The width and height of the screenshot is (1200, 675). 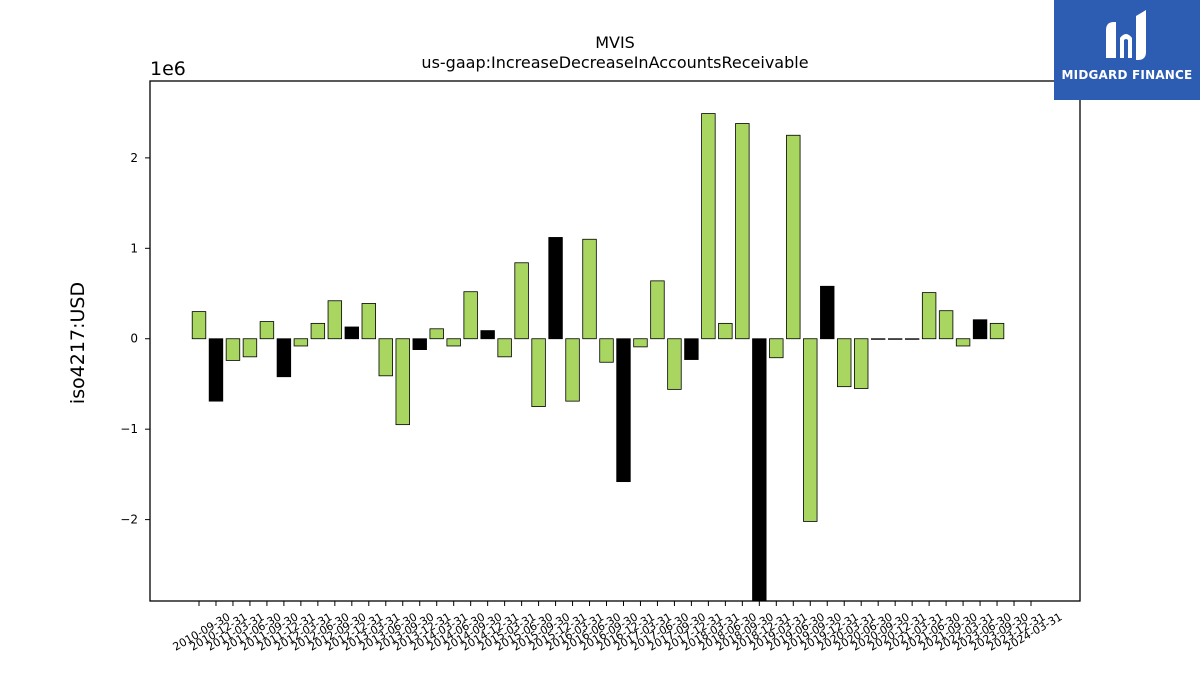 I want to click on brand-logo: MIDGARD FINANCE, so click(x=1127, y=50).